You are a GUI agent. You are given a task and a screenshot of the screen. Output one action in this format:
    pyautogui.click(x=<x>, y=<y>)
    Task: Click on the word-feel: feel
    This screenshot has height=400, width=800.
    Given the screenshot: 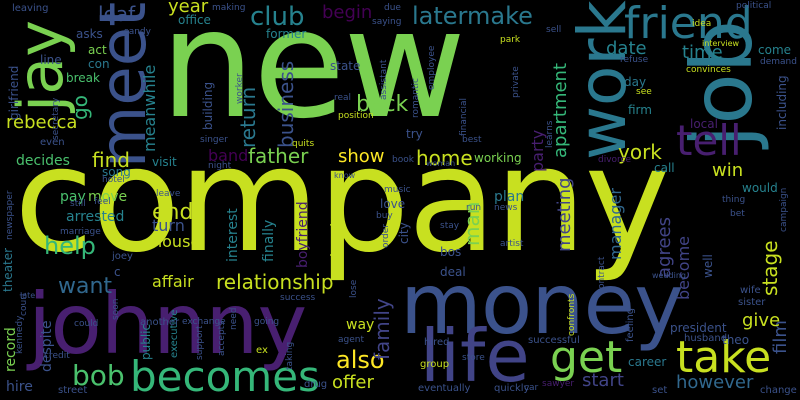 What is the action you would take?
    pyautogui.click(x=102, y=202)
    